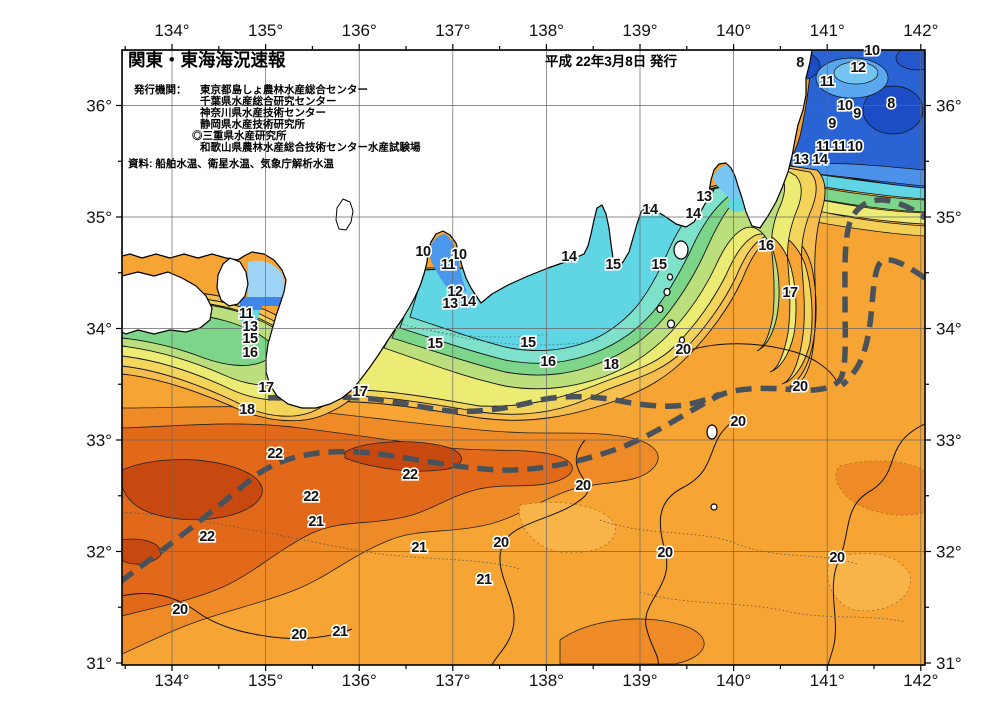 This screenshot has height=709, width=1002. I want to click on publisher-line: 東京都島しょ農林水産総合センター, so click(284, 89).